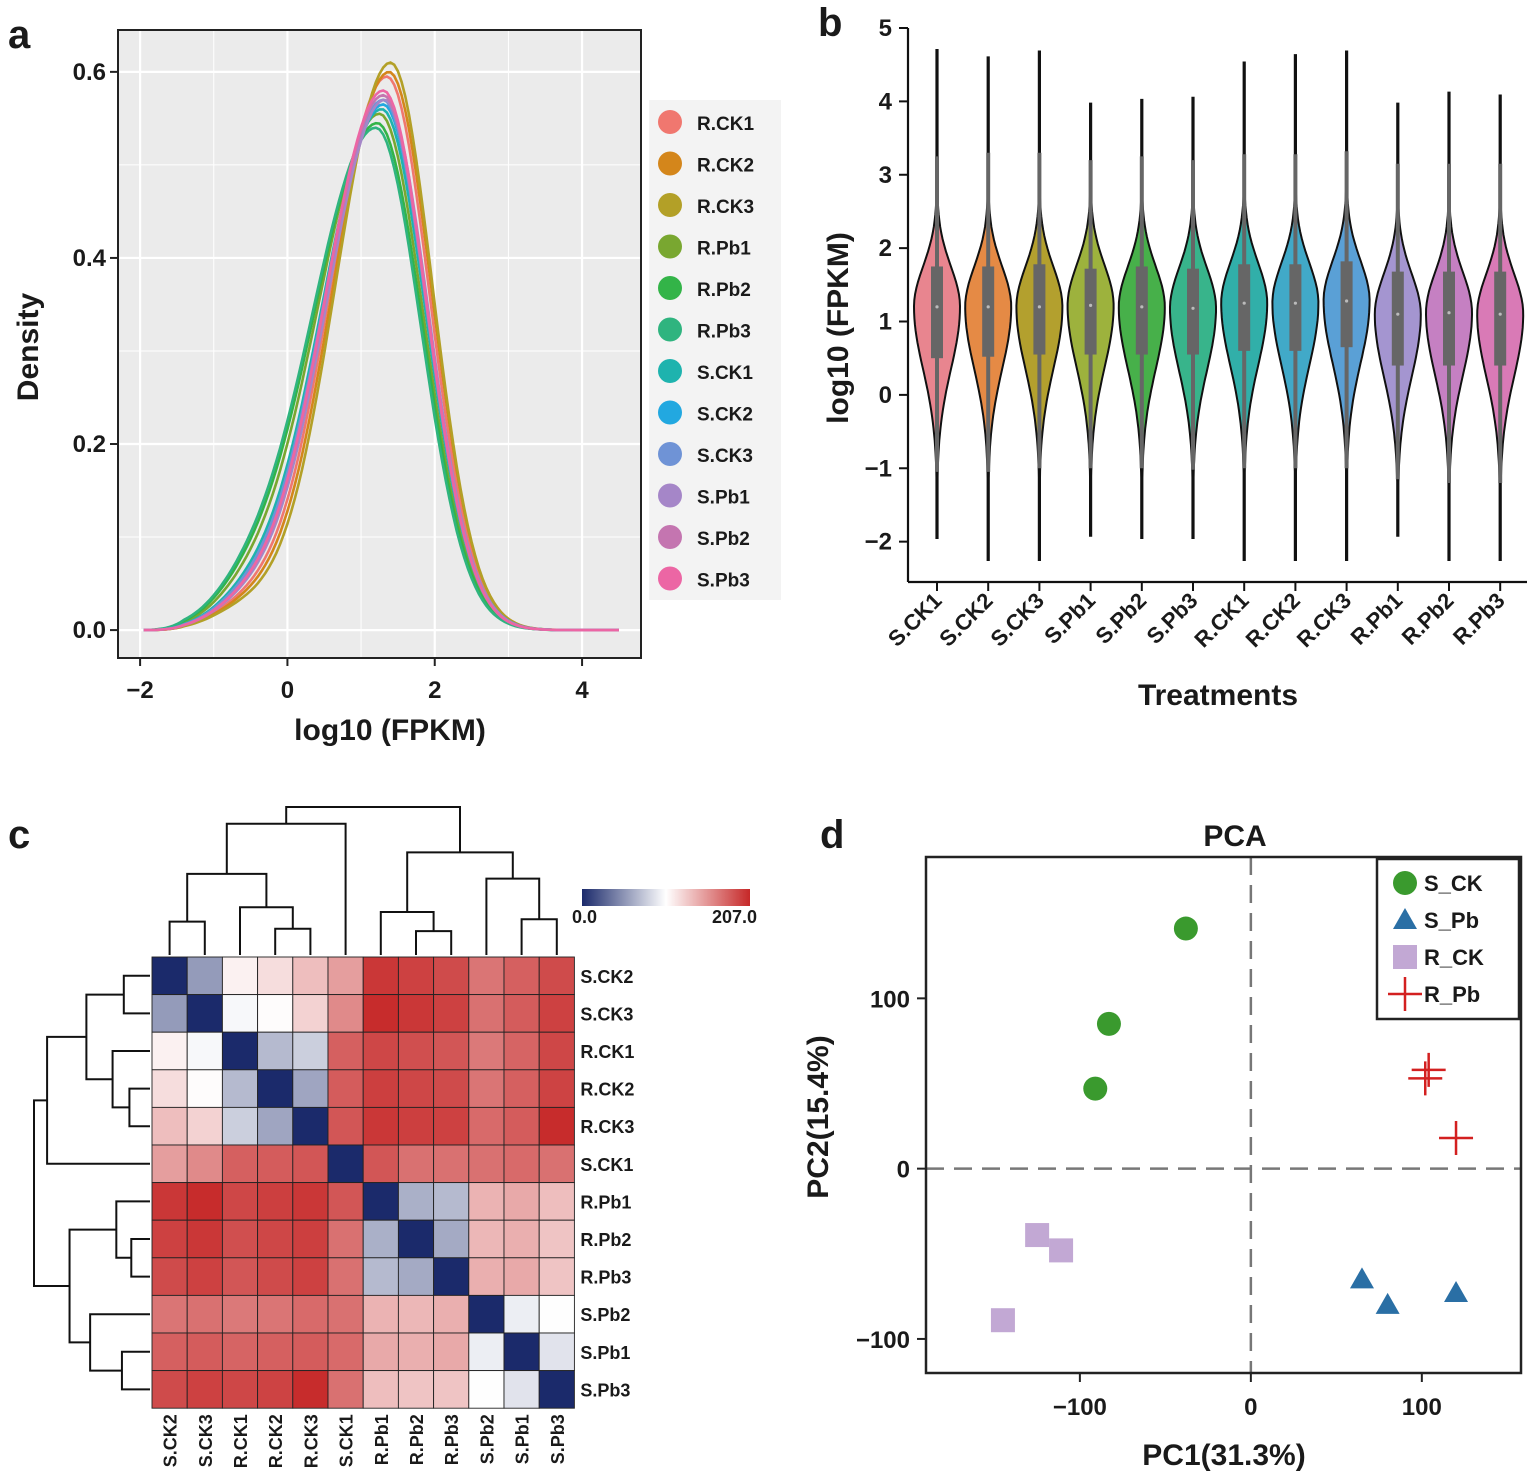  I want to click on violin-x-tick-label: R.Pb3, so click(1479, 619).